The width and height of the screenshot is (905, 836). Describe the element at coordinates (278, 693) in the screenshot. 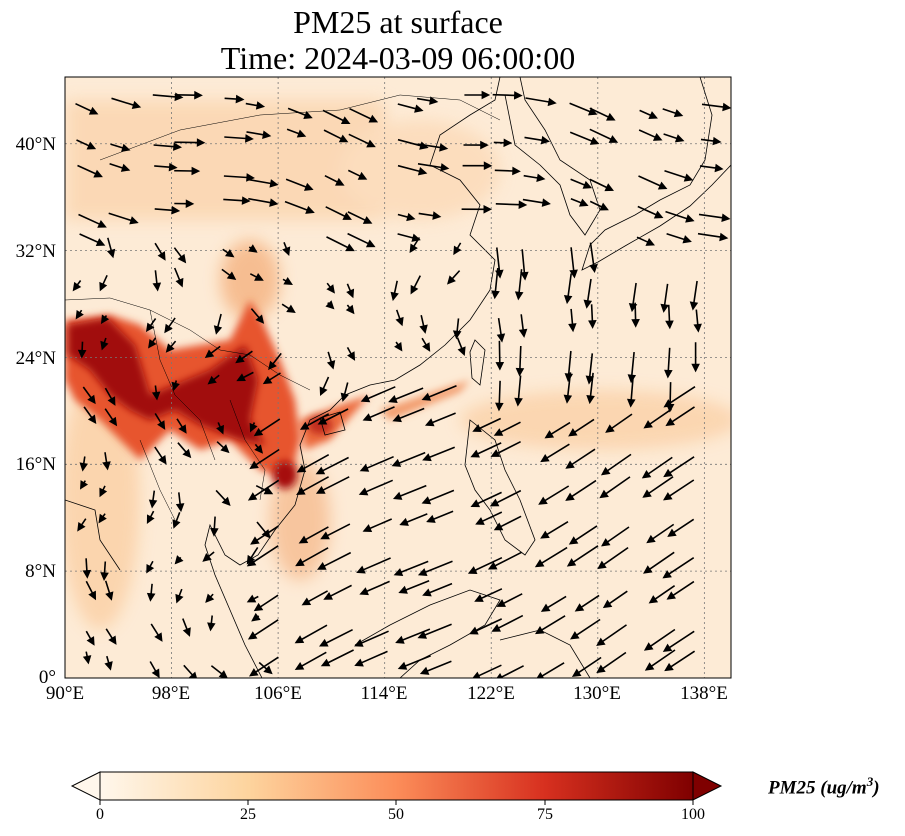

I see `lon-label-106e: 106°E` at that location.